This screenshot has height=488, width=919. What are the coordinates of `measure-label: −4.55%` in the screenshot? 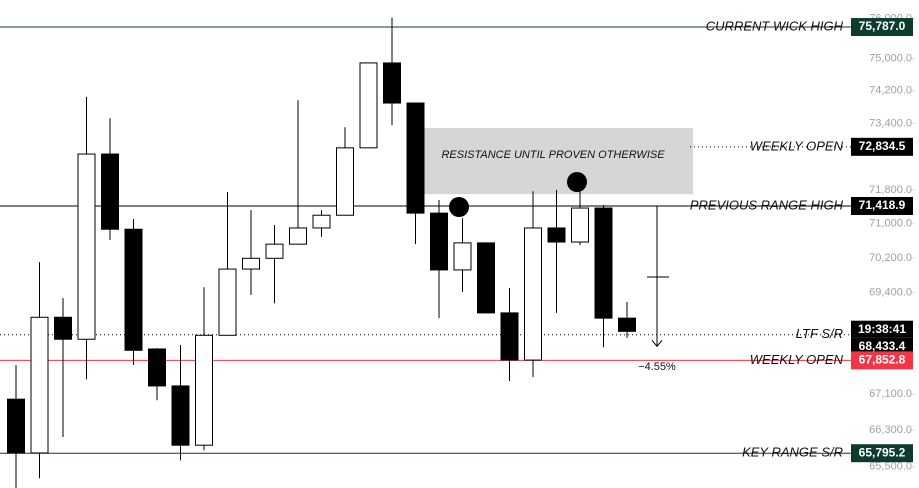 It's located at (657, 367).